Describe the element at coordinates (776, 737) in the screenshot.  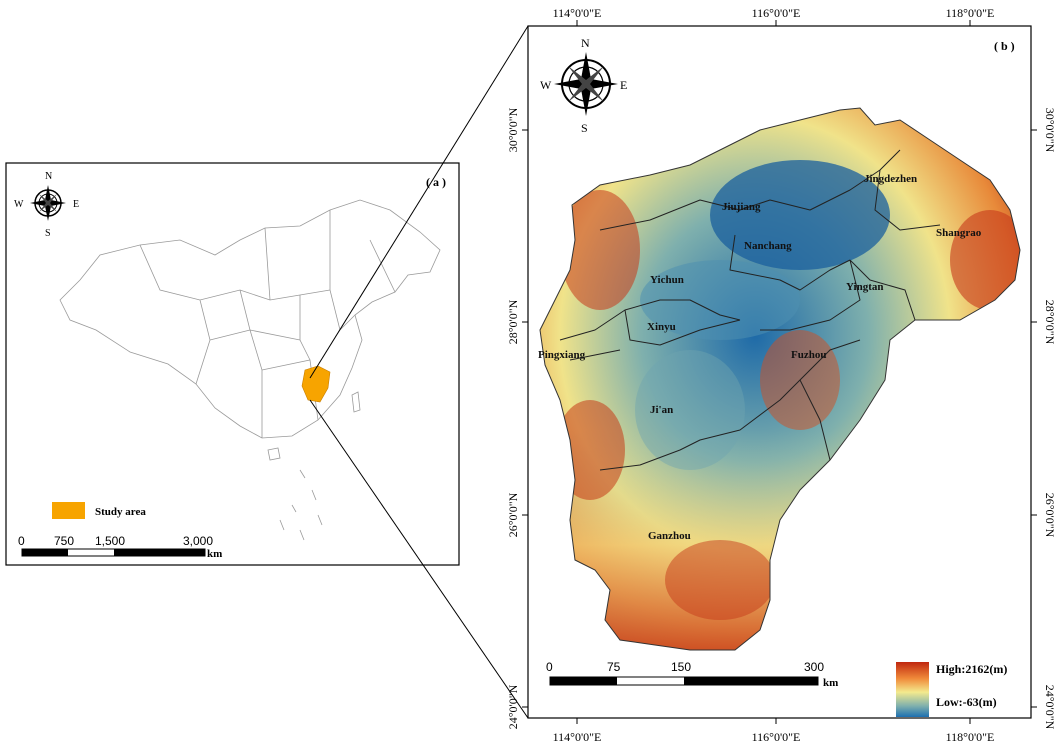
I see `bottom-tick-1: 116°0'0"E` at that location.